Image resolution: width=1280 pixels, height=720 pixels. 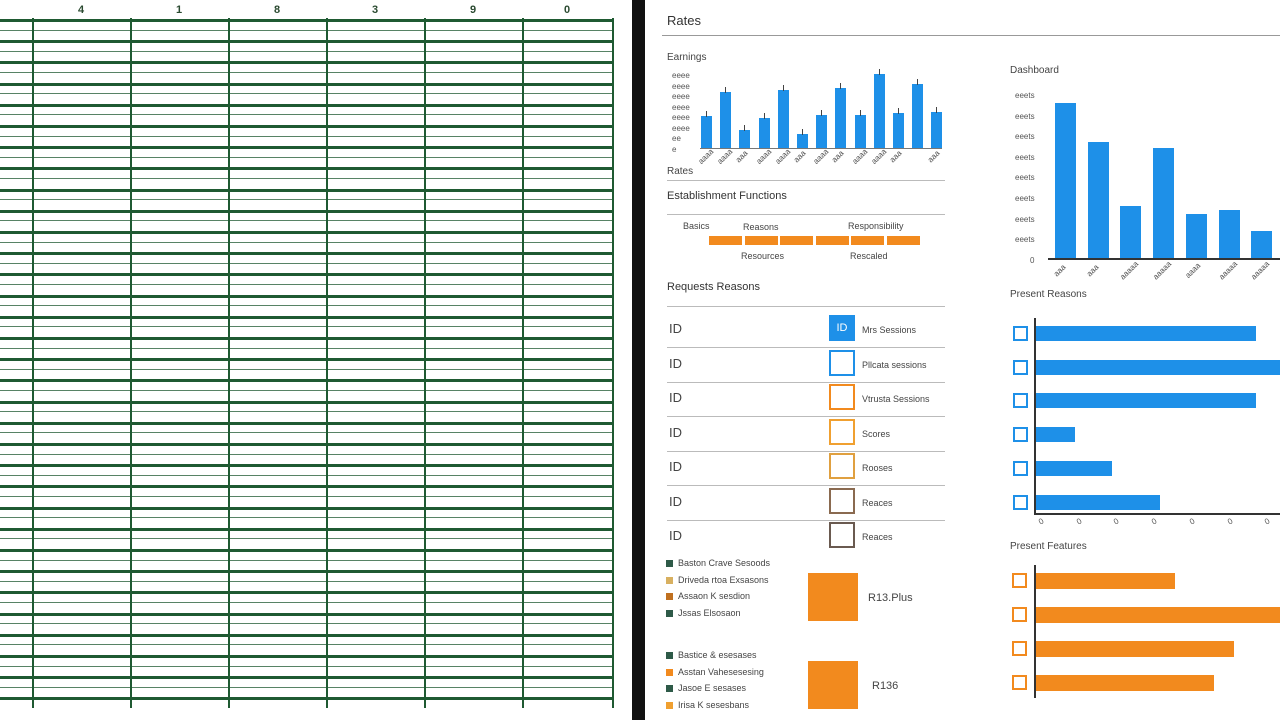 I want to click on request-label: Vtrusta Sessions, so click(x=896, y=399).